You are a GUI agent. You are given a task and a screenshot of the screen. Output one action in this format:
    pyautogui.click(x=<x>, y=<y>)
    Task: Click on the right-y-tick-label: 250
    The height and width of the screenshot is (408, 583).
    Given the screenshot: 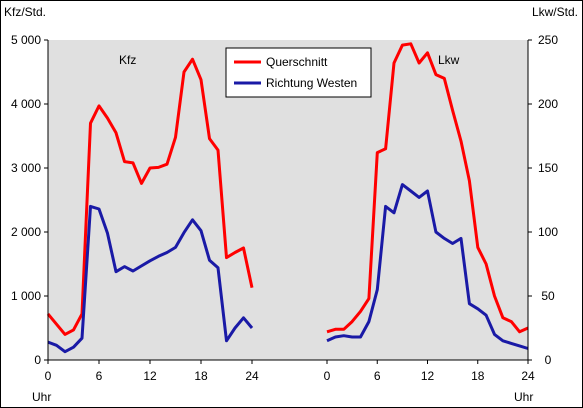 What is the action you would take?
    pyautogui.click(x=548, y=40)
    